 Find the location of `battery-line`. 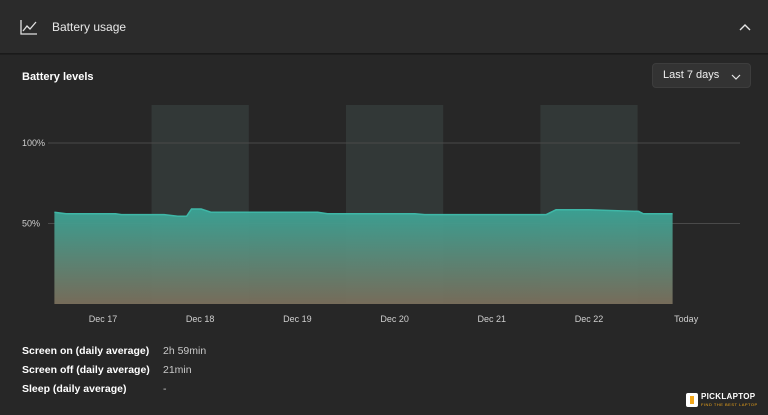

battery-line is located at coordinates (363, 213).